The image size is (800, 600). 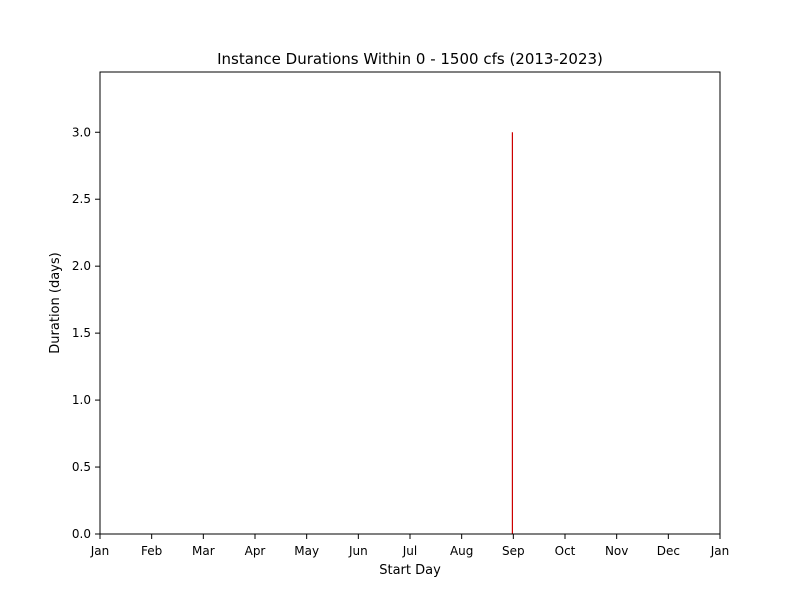 I want to click on y-axis-label: Duration (days), so click(x=55, y=302).